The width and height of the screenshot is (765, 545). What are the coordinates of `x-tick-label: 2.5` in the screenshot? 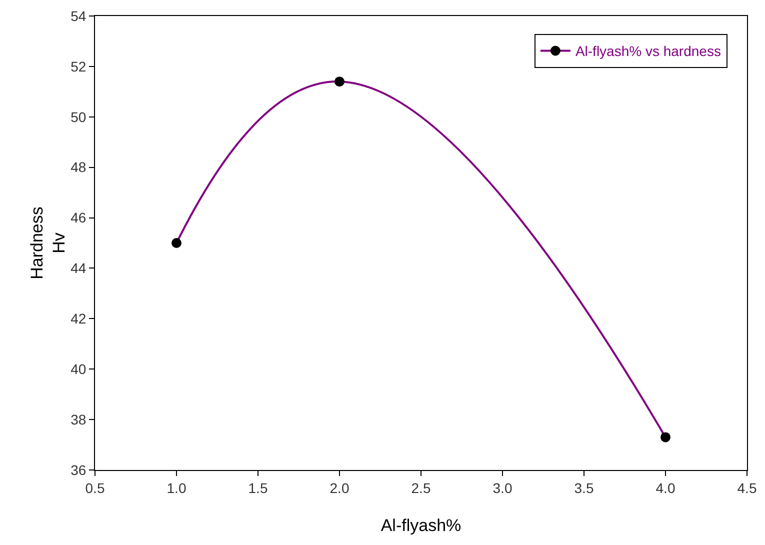 It's located at (421, 488).